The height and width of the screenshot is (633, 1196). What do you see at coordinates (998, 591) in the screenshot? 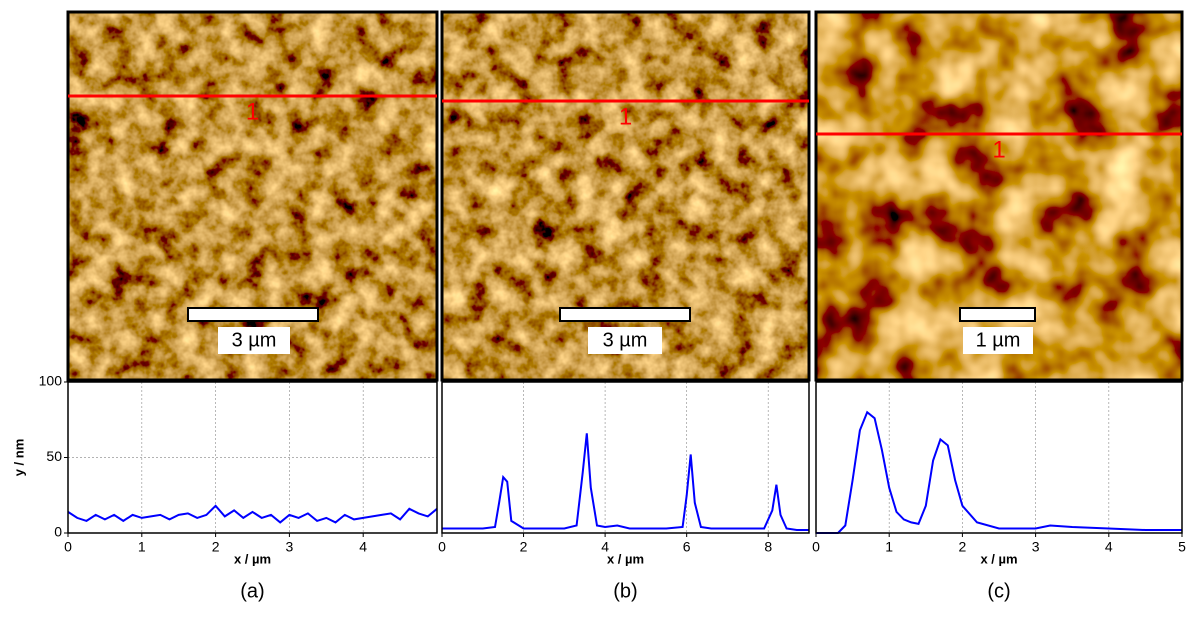
I see `panel-label: (c)` at bounding box center [998, 591].